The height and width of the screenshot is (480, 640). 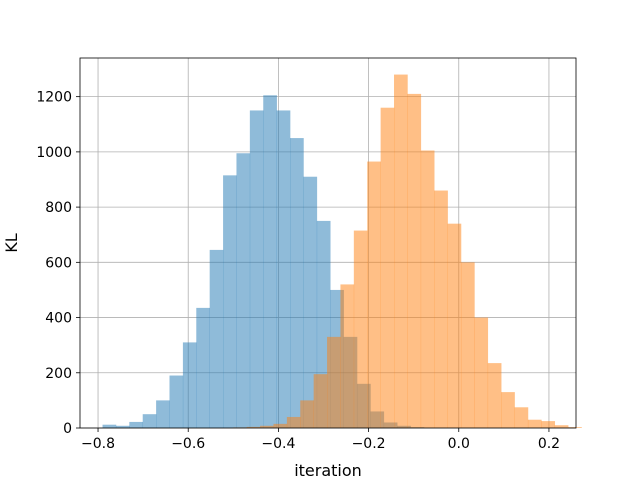 What do you see at coordinates (98, 444) in the screenshot?
I see `x-tick-label: −0.8` at bounding box center [98, 444].